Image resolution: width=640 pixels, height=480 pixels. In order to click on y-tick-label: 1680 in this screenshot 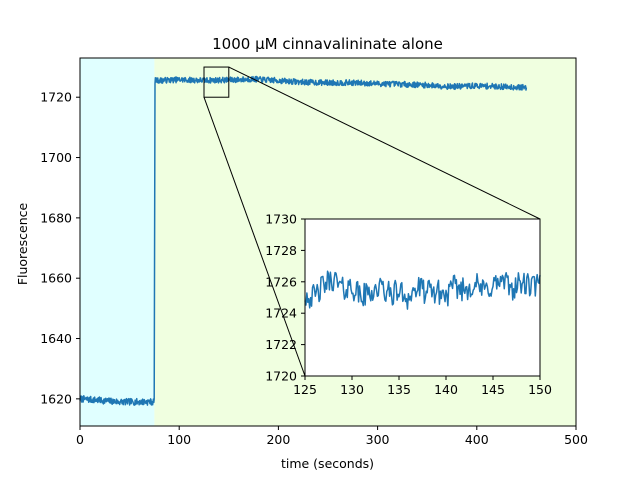, I will do `click(56, 217)`.